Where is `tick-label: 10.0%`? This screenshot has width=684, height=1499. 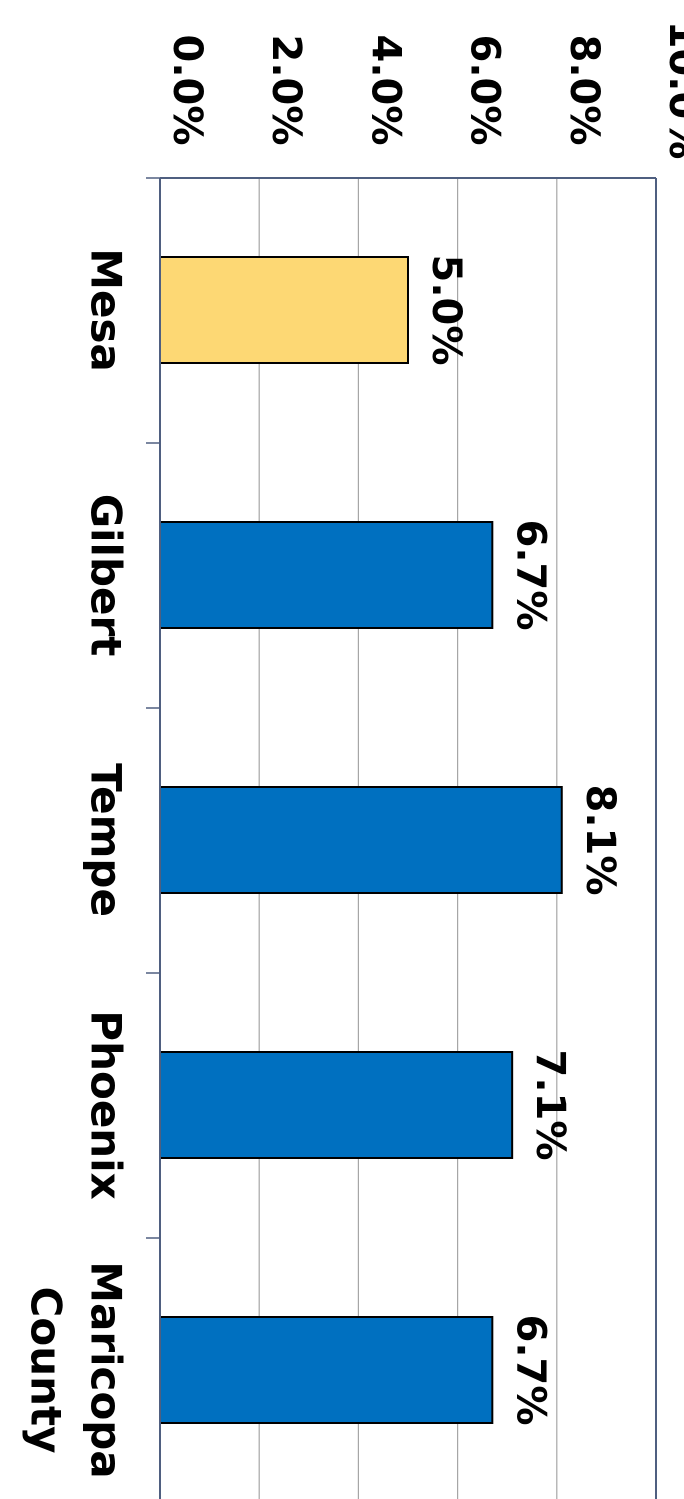 tick-label: 10.0% is located at coordinates (672, 90).